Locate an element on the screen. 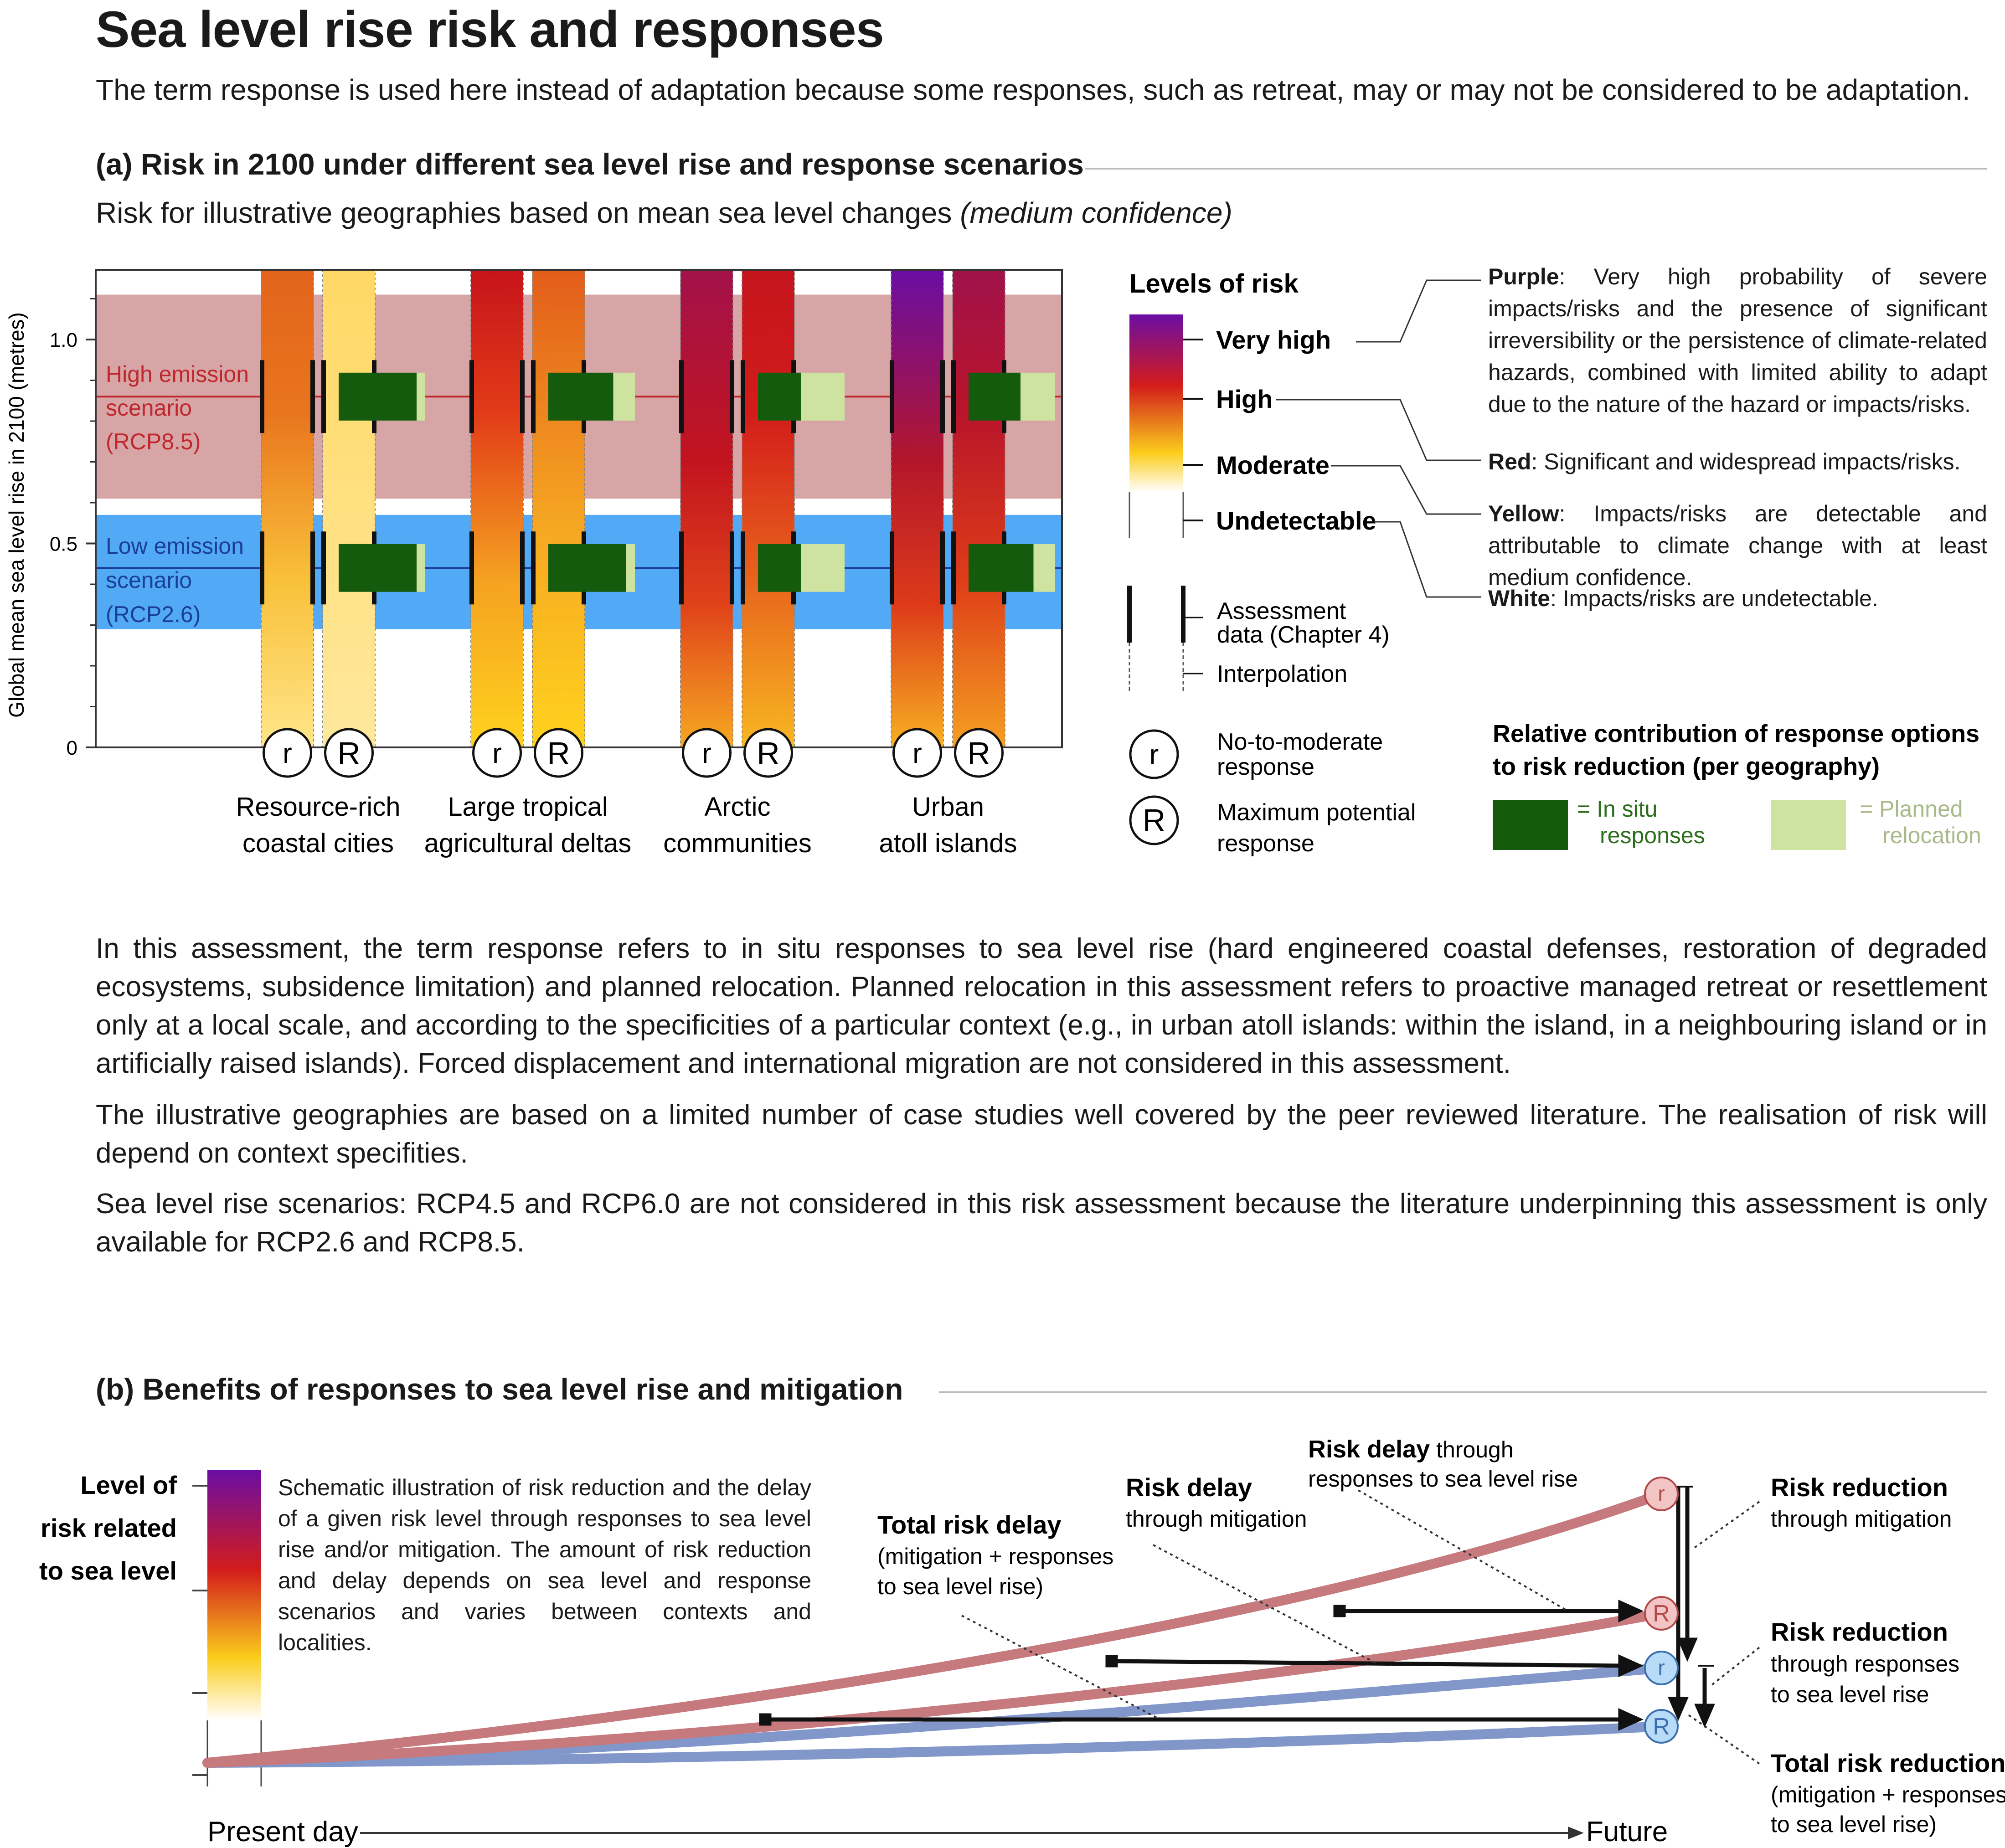  schematic-risk-bar is located at coordinates (234, 1595).